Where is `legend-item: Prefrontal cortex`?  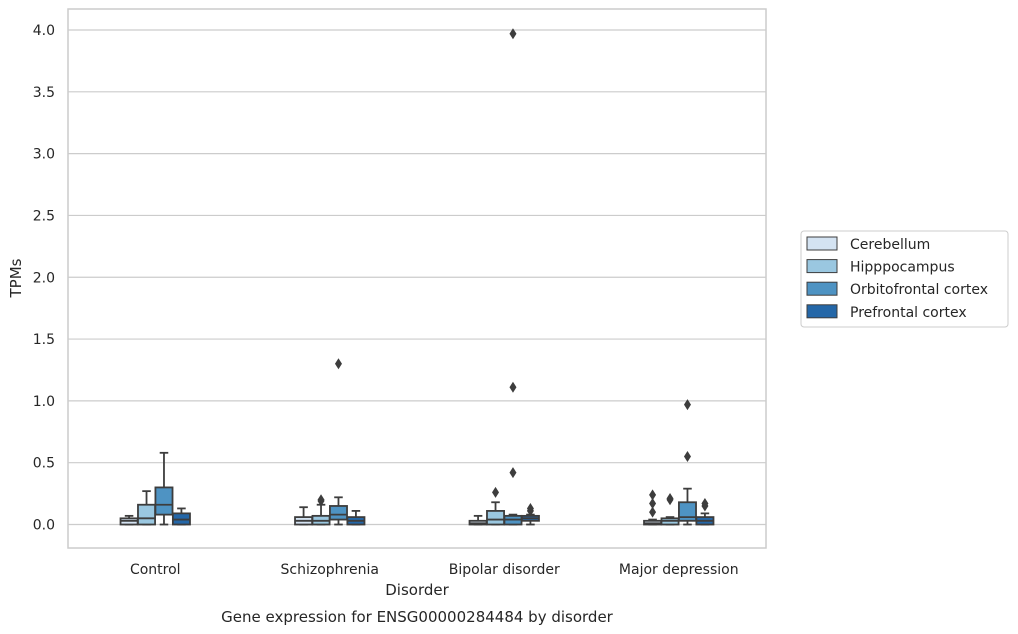
legend-item: Prefrontal cortex is located at coordinates (886, 312).